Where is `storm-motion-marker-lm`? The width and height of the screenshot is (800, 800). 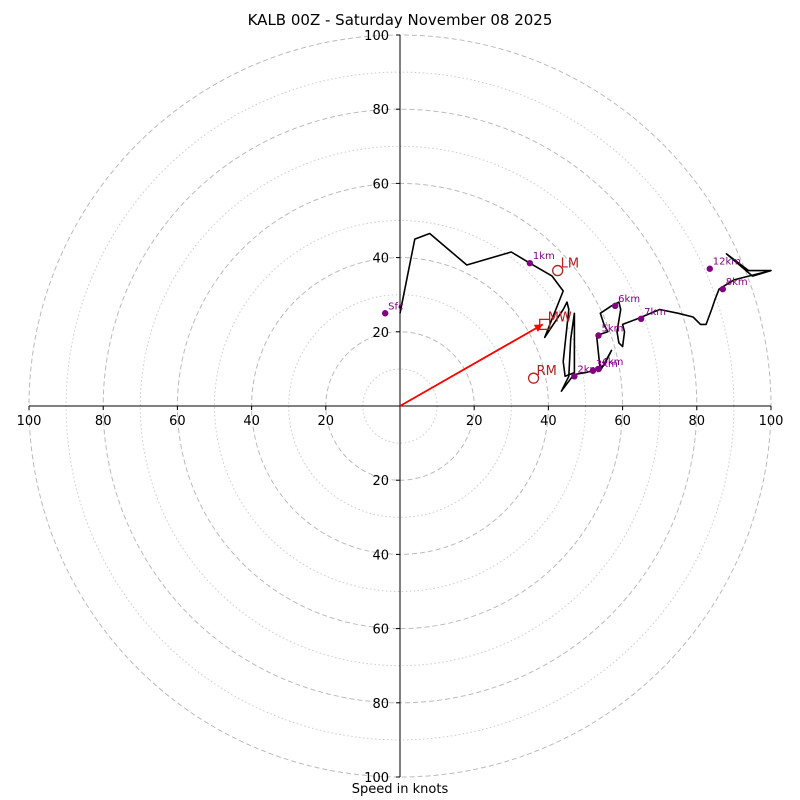
storm-motion-marker-lm is located at coordinates (558, 270).